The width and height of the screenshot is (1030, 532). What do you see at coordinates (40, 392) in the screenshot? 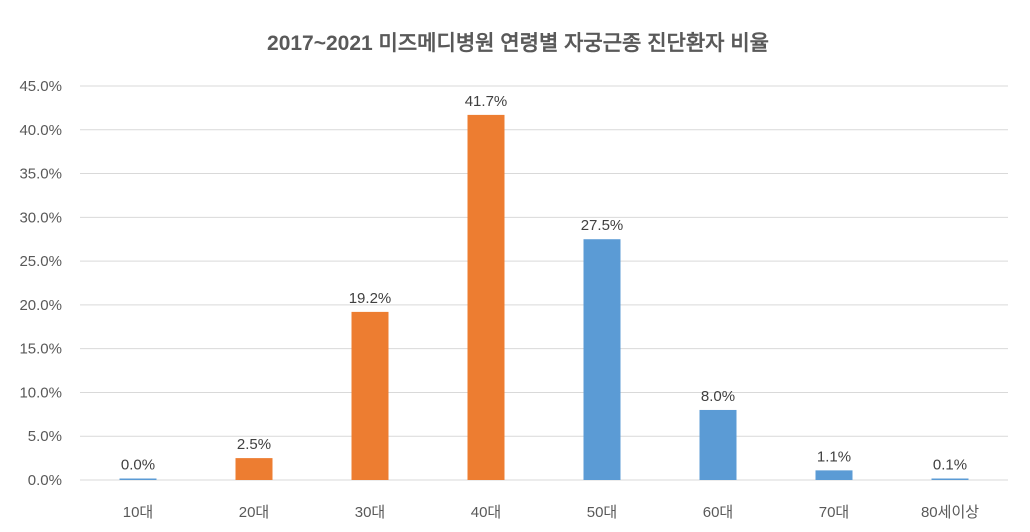
I see `y-tick-label: 10.0%` at bounding box center [40, 392].